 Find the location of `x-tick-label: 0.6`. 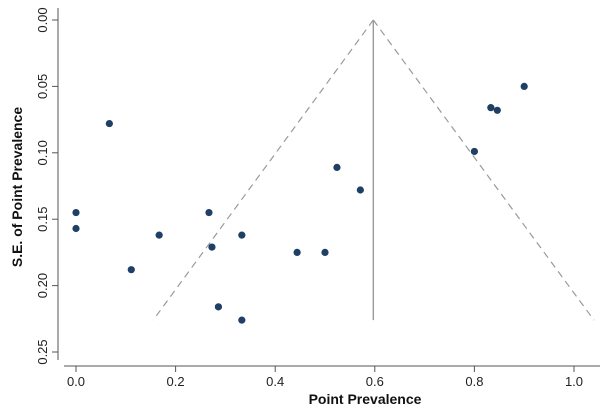

x-tick-label: 0.6 is located at coordinates (375, 381).